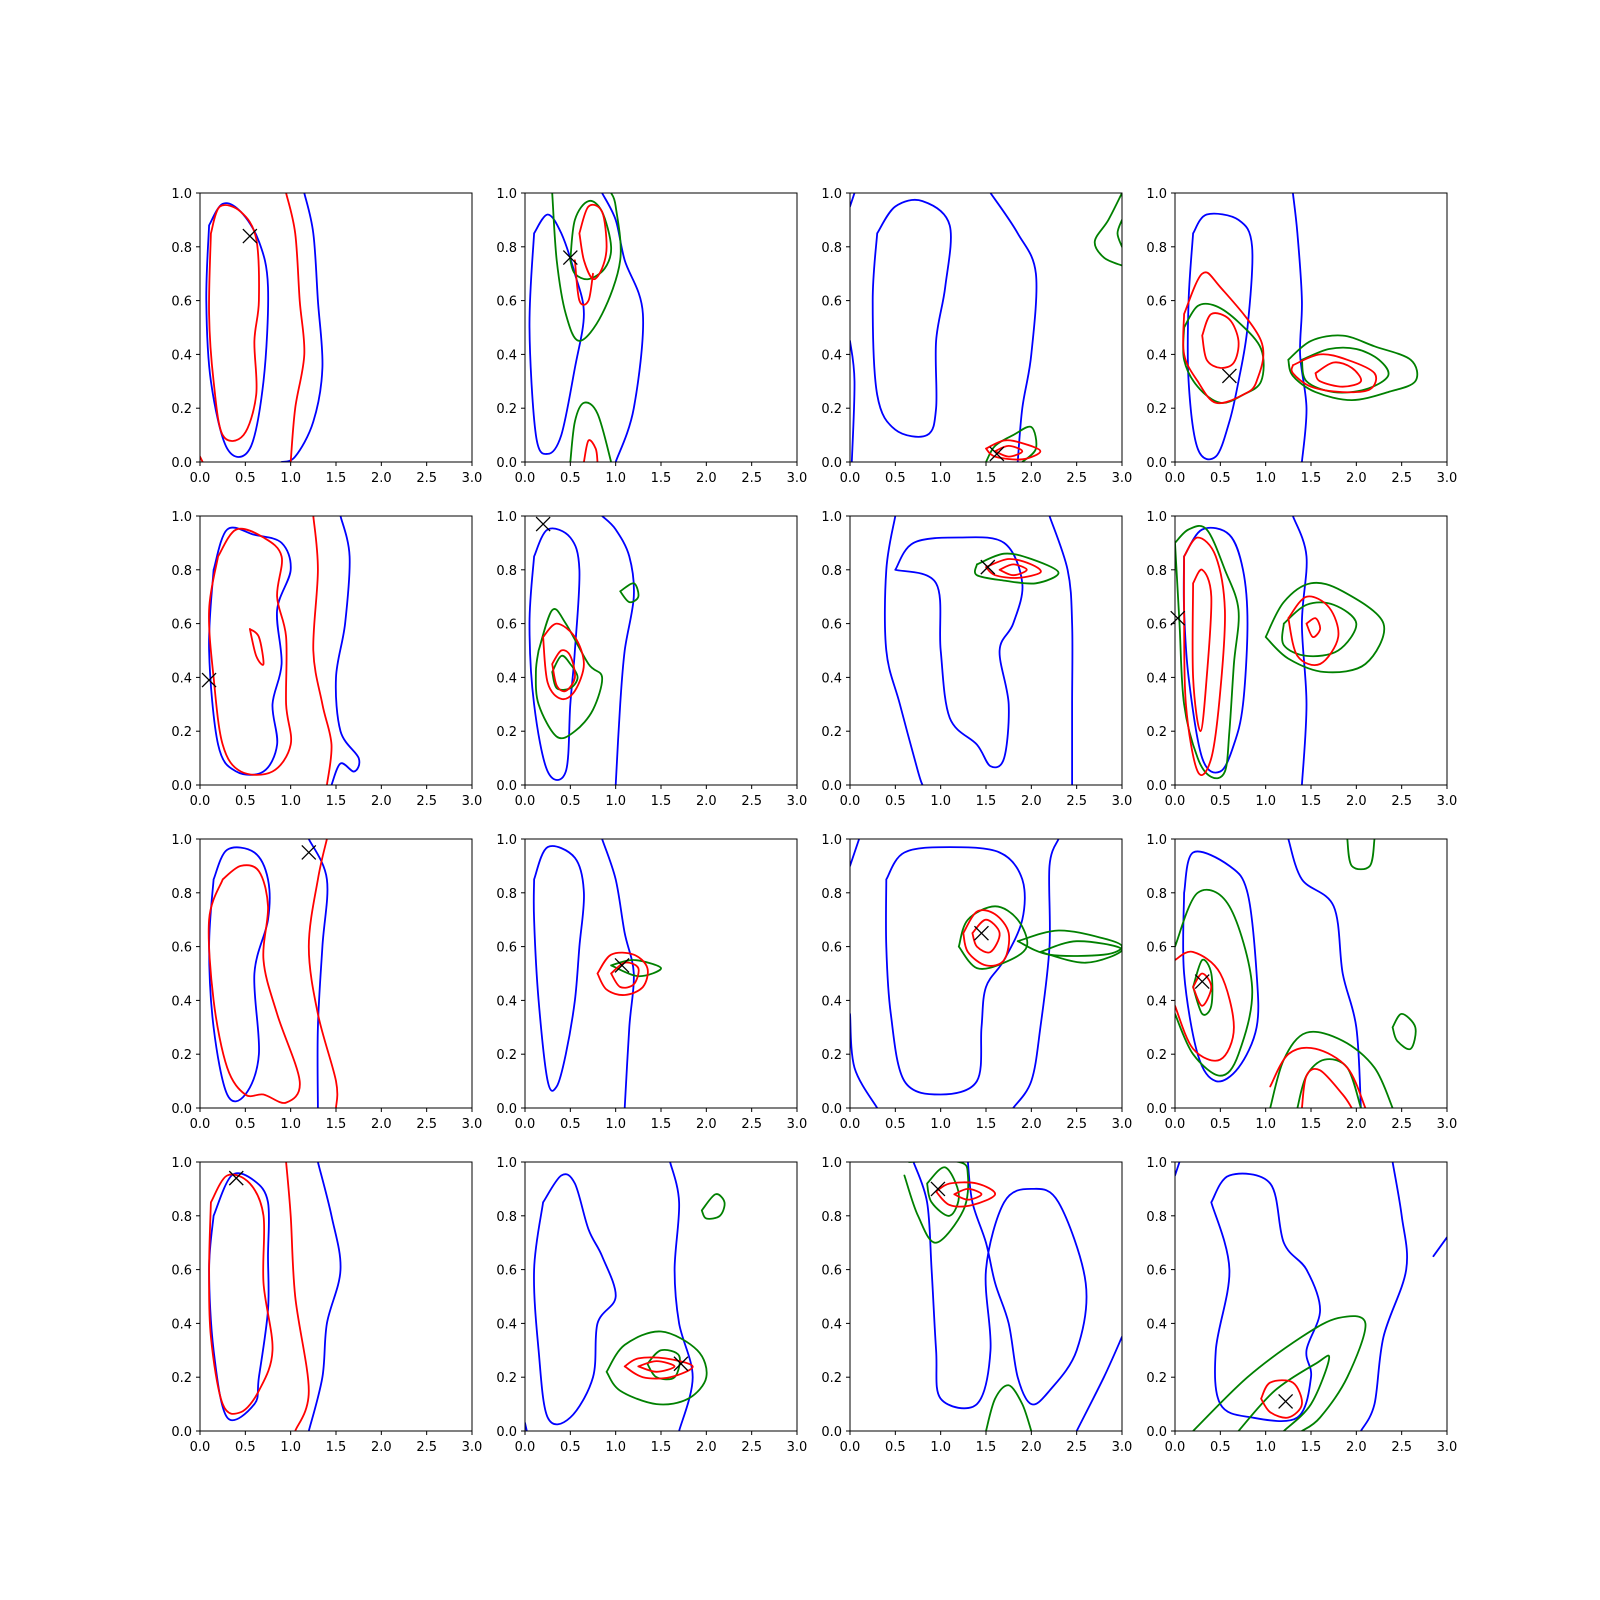 The image size is (1600, 1600). I want to click on panel-r3c1: 0.0 0.5 1.0 1.5 2.0 2.5 3.0 0.0 0.2 0.4 0.6 0.8 1.0, so click(326, 982).